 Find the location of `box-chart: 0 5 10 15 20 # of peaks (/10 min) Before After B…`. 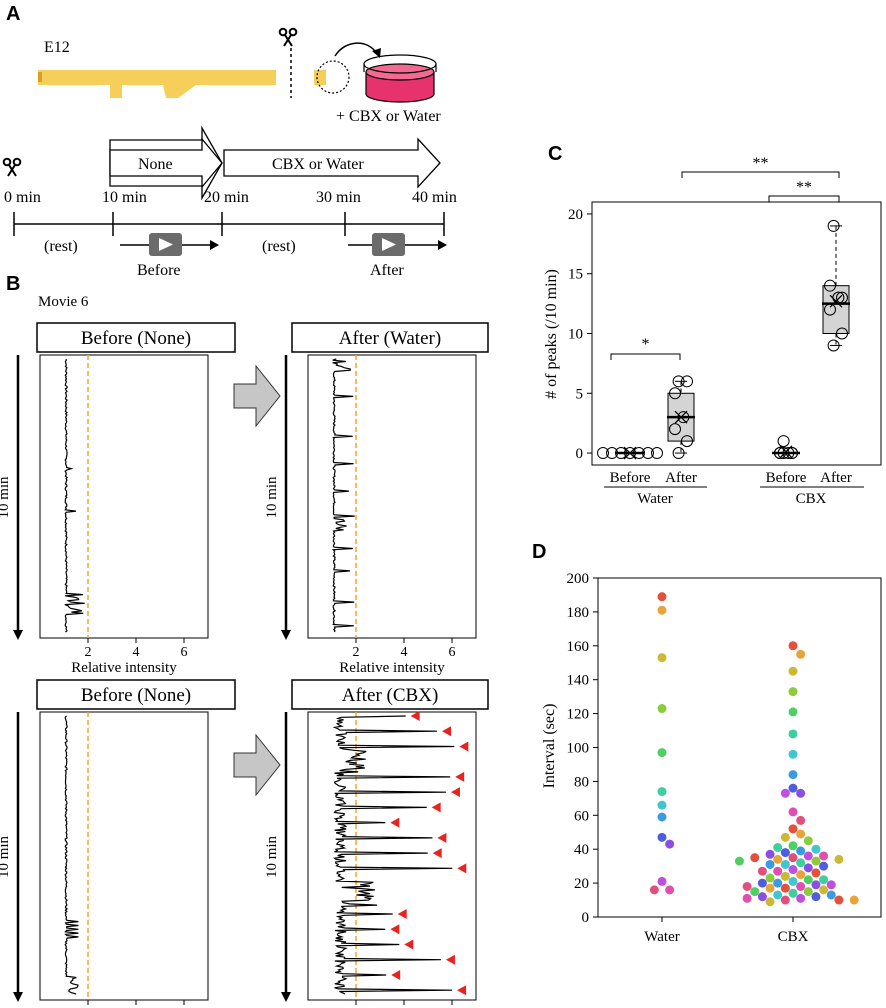

box-chart: 0 5 10 15 20 # of peaks (/10 min) Before After B… is located at coordinates (712, 331).